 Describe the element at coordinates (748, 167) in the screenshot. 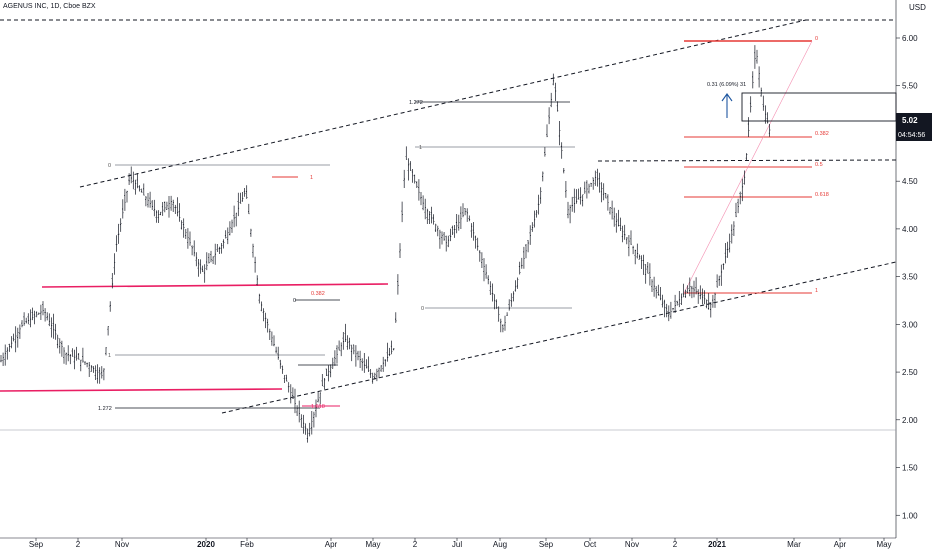

I see `fib-d-trendline` at that location.